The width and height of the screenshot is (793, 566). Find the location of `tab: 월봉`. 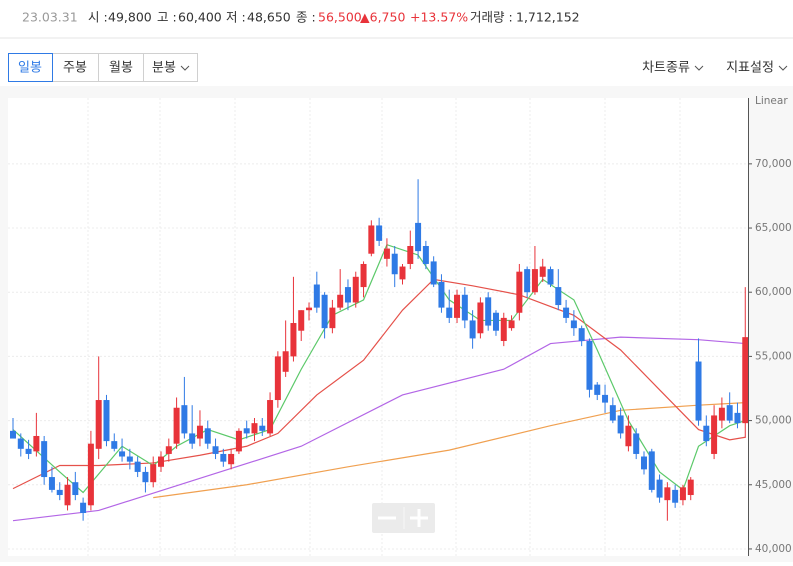

tab: 월봉 is located at coordinates (121, 68).